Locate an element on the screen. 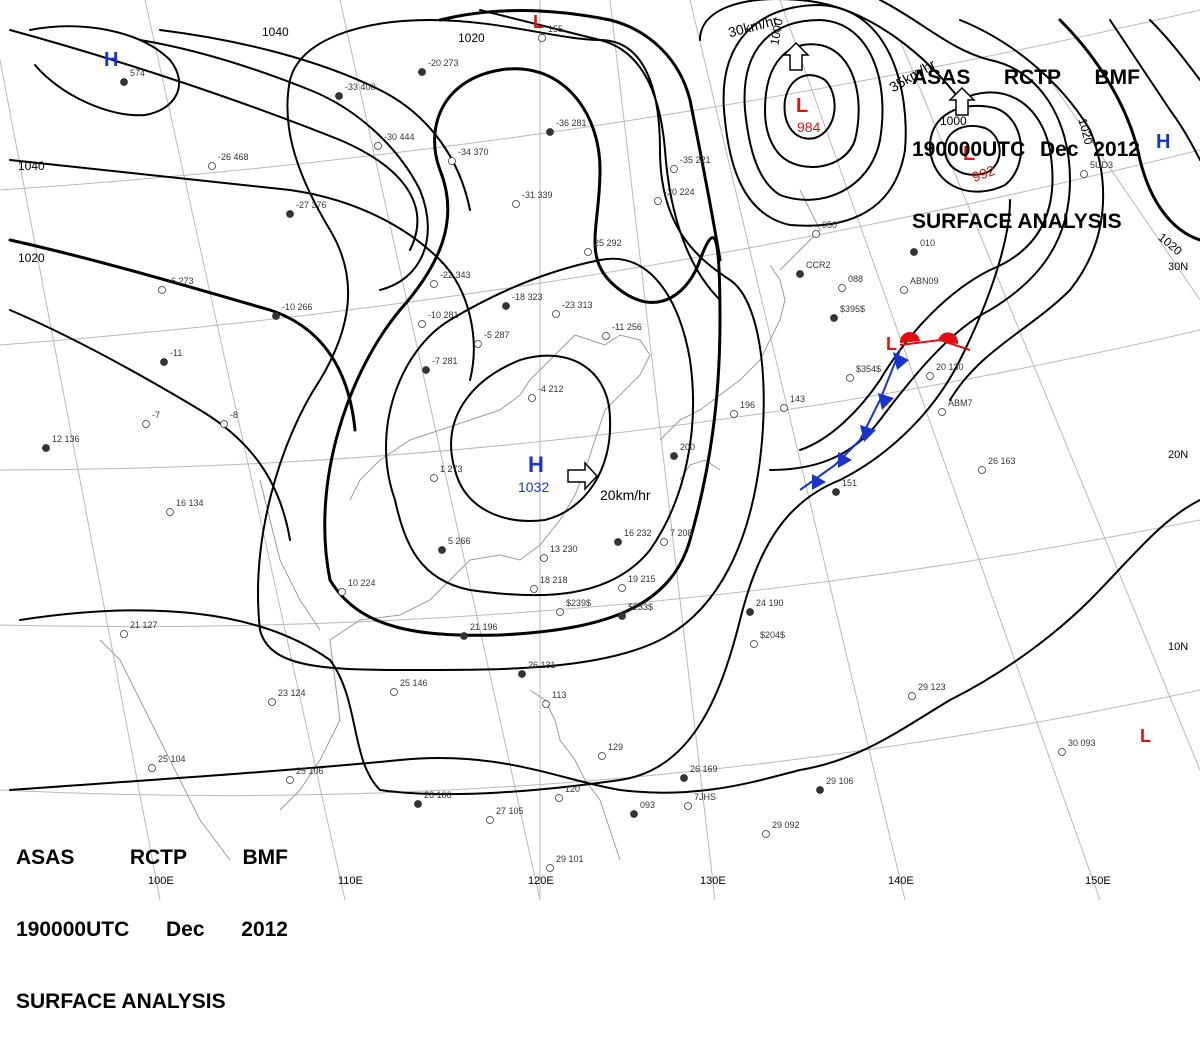 The image size is (1200, 1038). station-obs-text: 25 292 is located at coordinates (608, 243).